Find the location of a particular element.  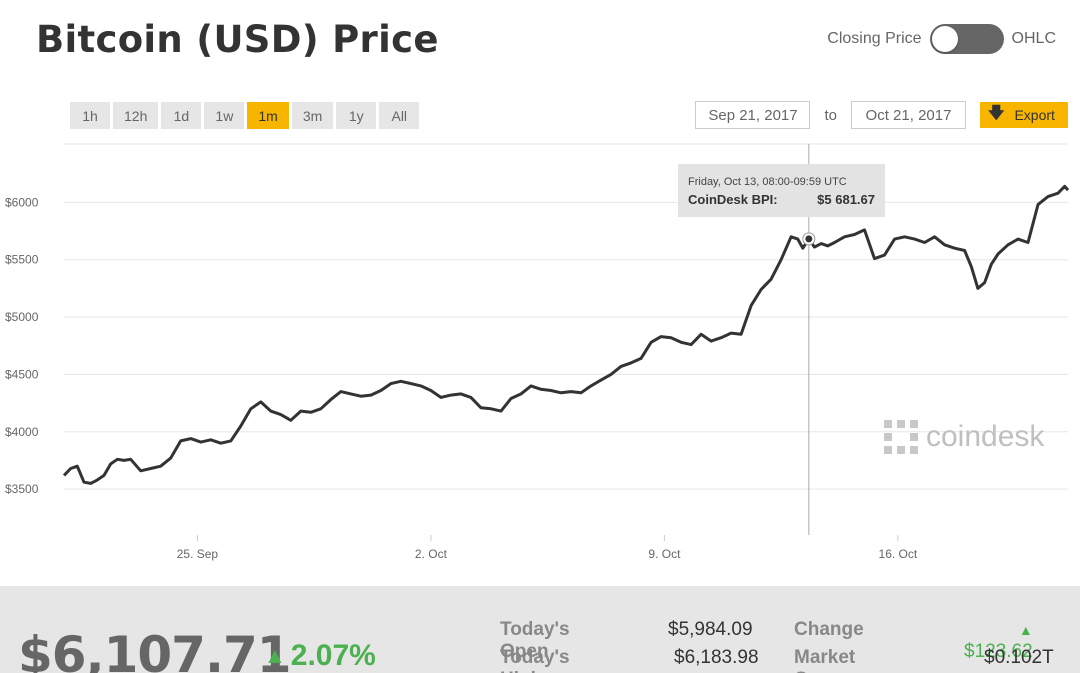

range-3m-button: 3m is located at coordinates (312, 115).